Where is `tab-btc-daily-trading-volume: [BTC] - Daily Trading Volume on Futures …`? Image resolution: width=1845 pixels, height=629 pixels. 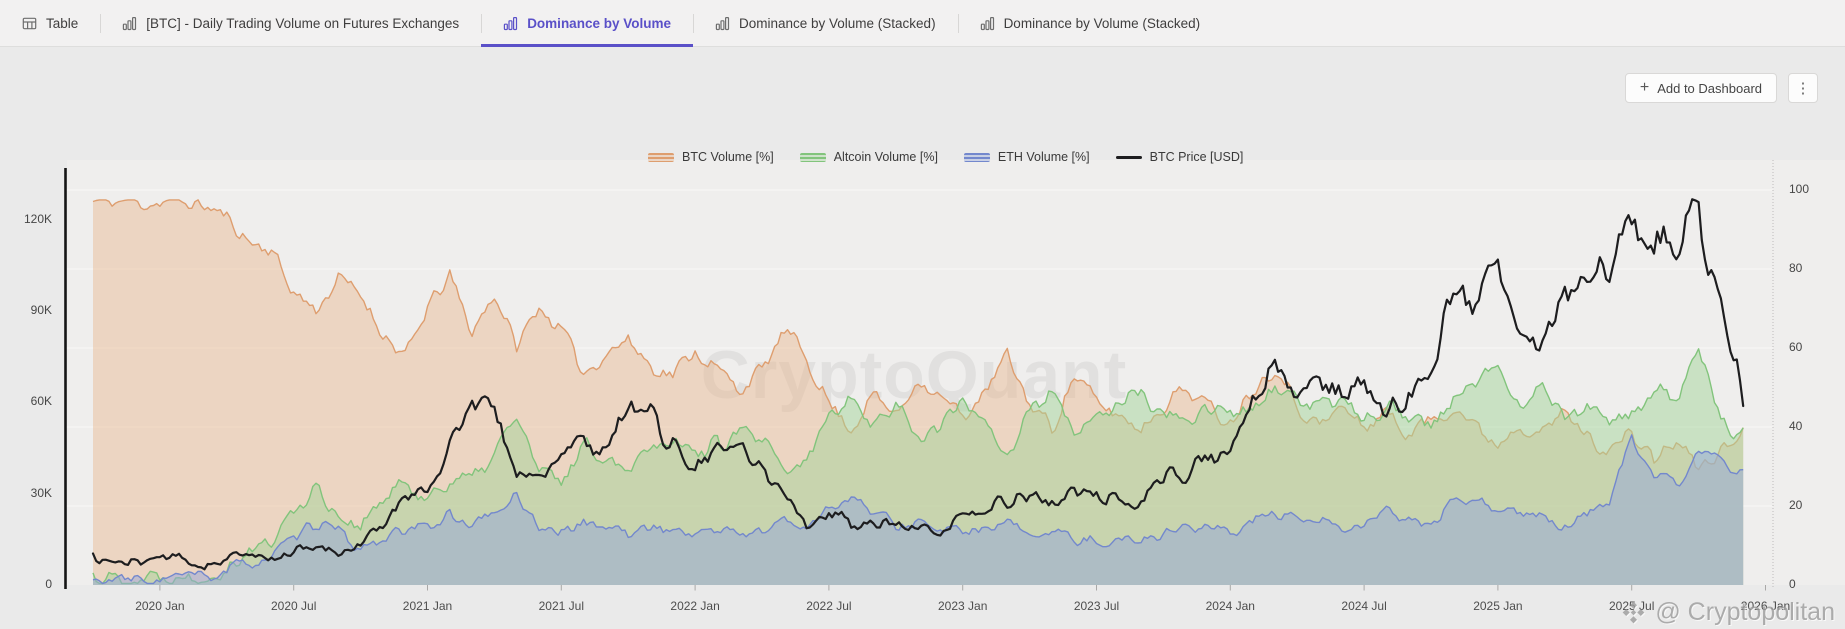
tab-btc-daily-trading-volume: [BTC] - Daily Trading Volume on Futures … is located at coordinates (290, 23).